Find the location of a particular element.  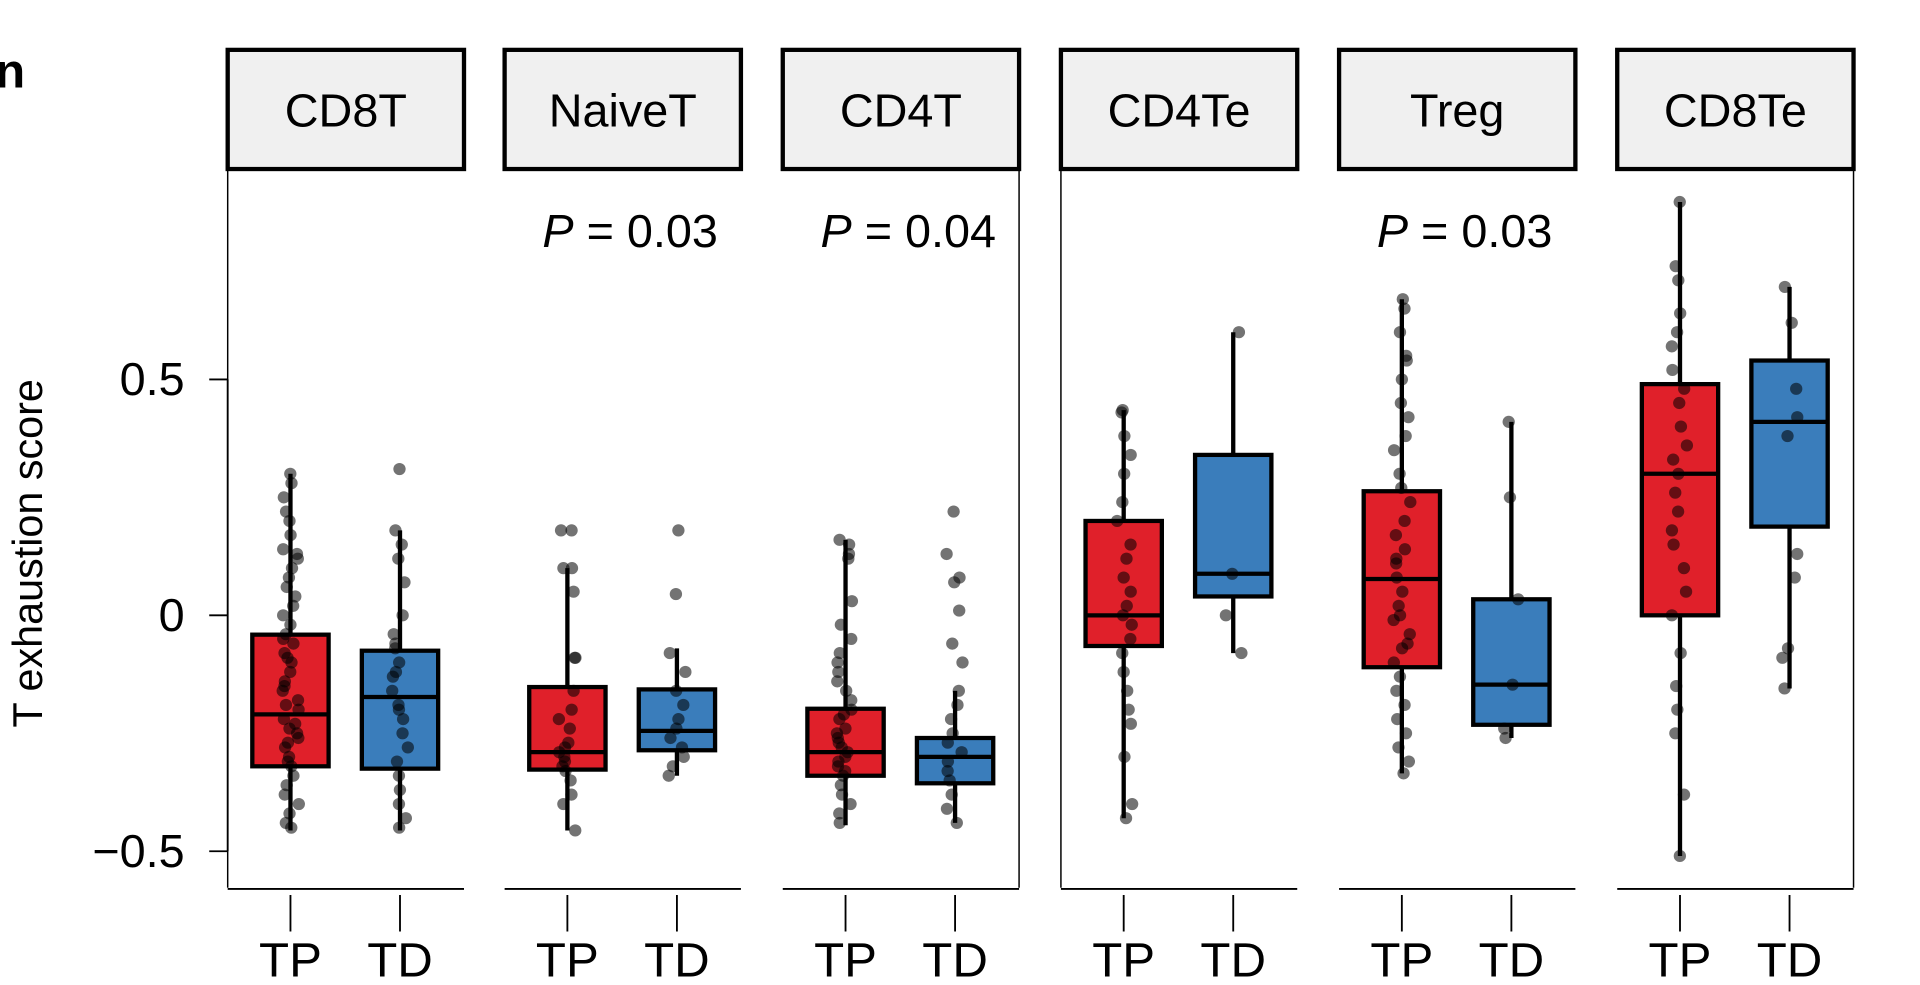

strip-label: CD4T is located at coordinates (901, 111).